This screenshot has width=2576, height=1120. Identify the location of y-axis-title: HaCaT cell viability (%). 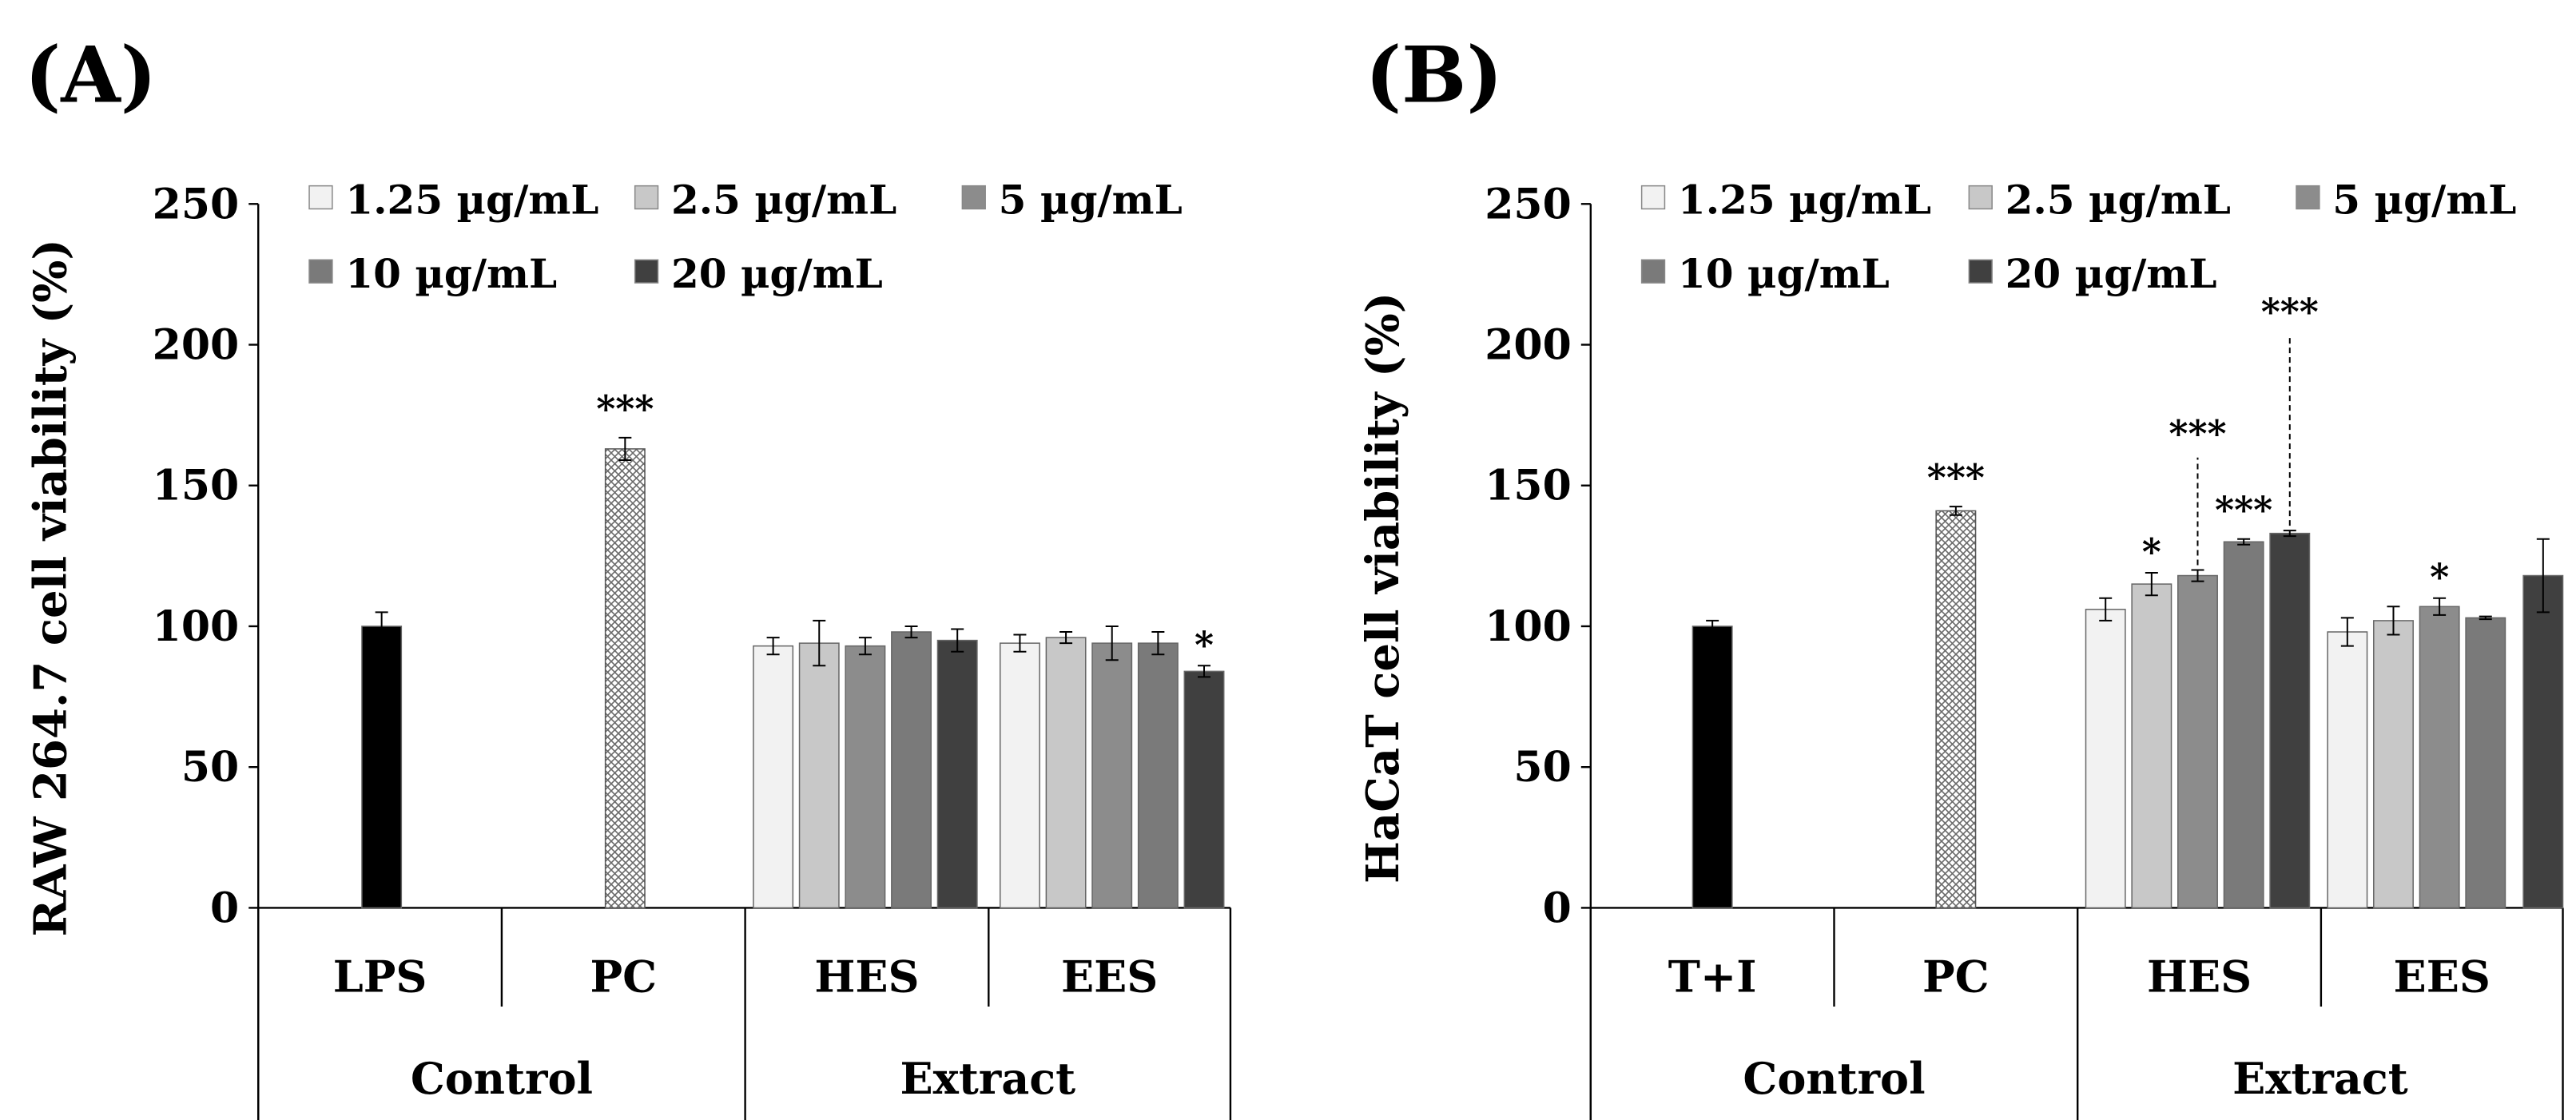
(1383, 588).